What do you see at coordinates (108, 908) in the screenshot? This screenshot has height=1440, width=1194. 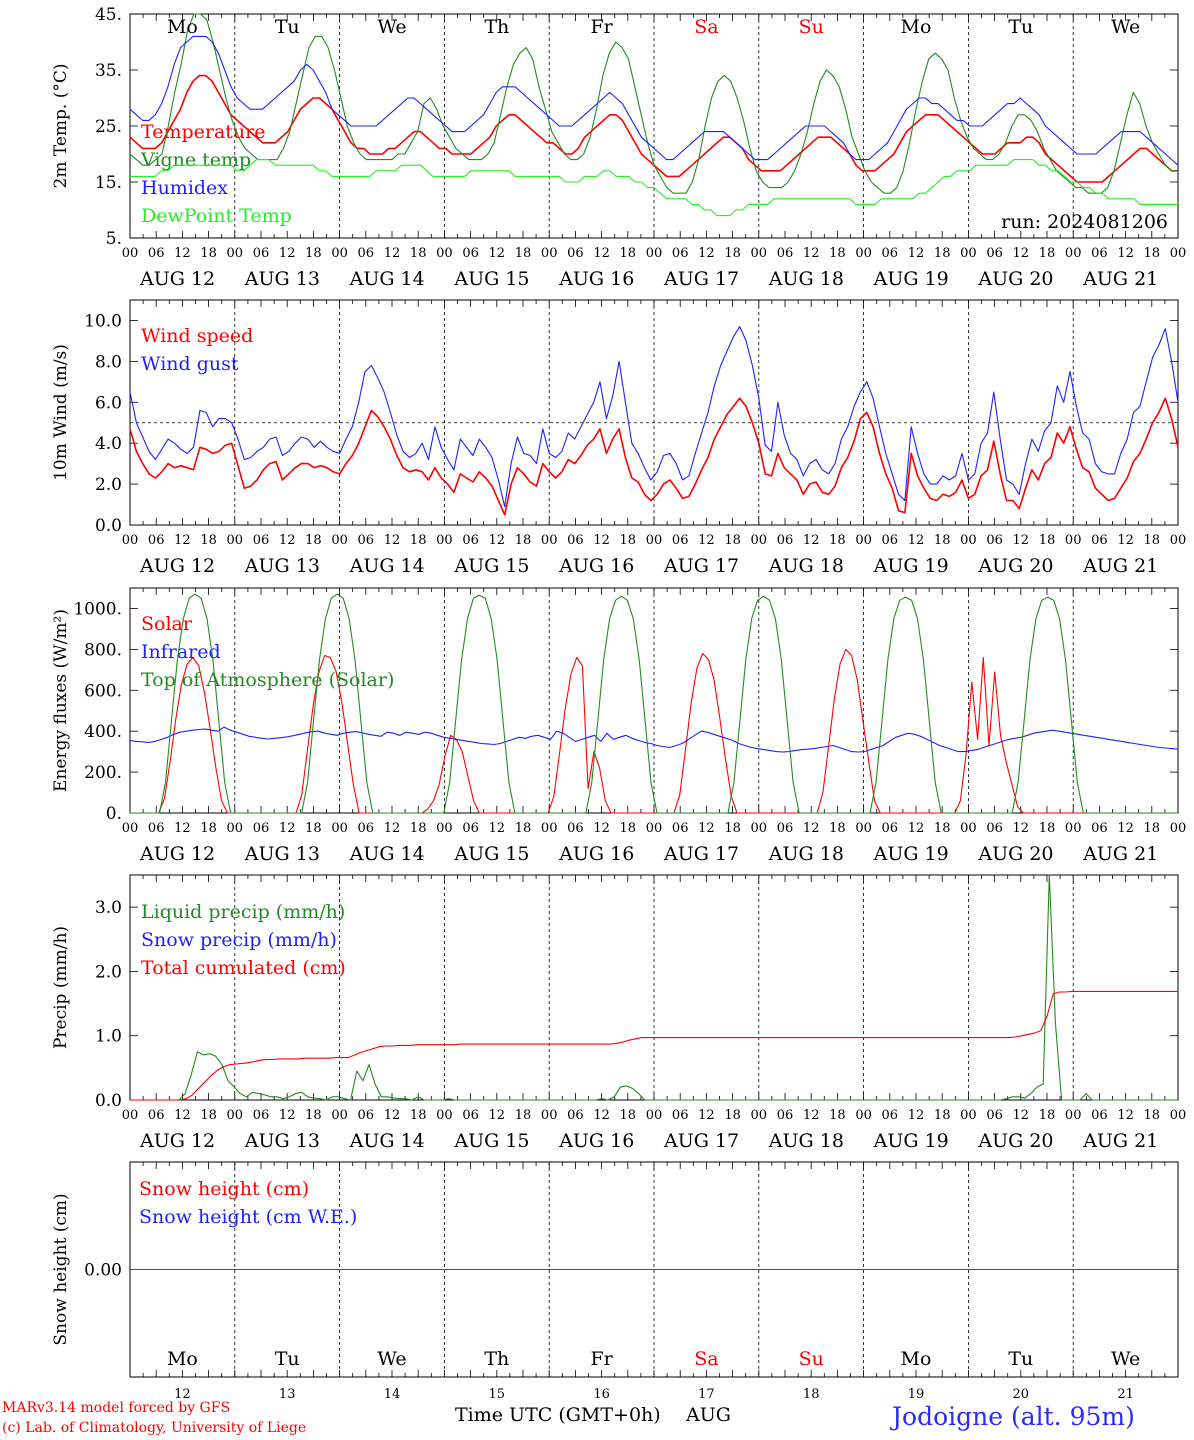 I see `y-tick-label: 3.0` at bounding box center [108, 908].